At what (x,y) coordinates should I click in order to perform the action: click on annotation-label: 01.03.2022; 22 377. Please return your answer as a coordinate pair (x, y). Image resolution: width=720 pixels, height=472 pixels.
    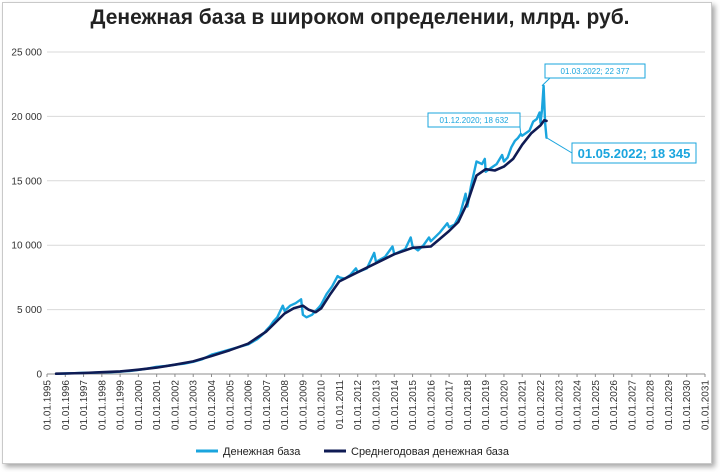
    Looking at the image, I should click on (596, 71).